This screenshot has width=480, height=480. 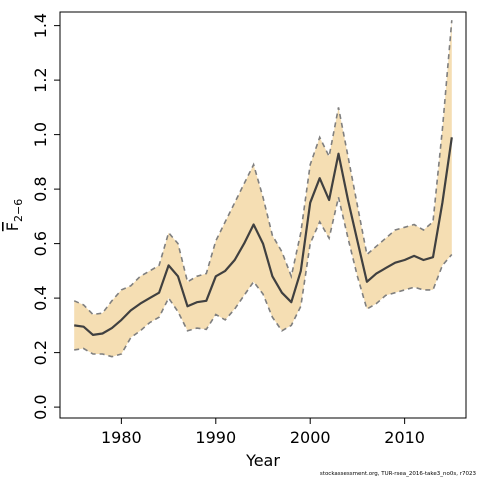 What do you see at coordinates (404, 437) in the screenshot?
I see `x-tick-label: 2010` at bounding box center [404, 437].